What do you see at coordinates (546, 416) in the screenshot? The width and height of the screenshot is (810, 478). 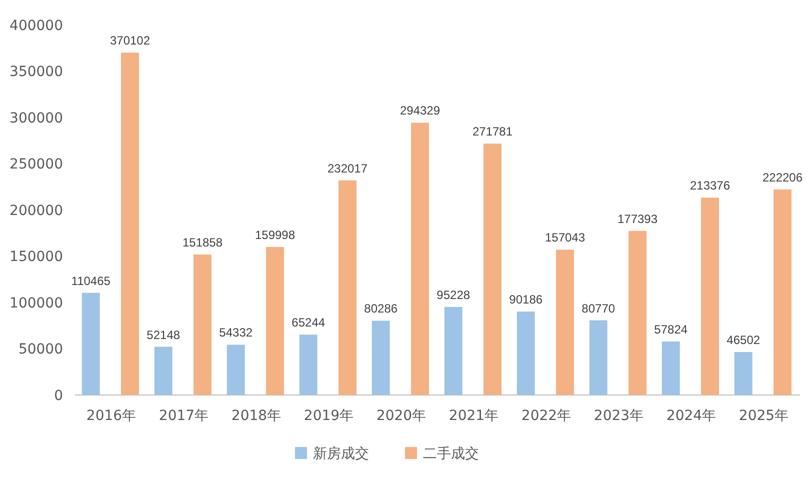 I see `x-tick-label: 2022年` at bounding box center [546, 416].